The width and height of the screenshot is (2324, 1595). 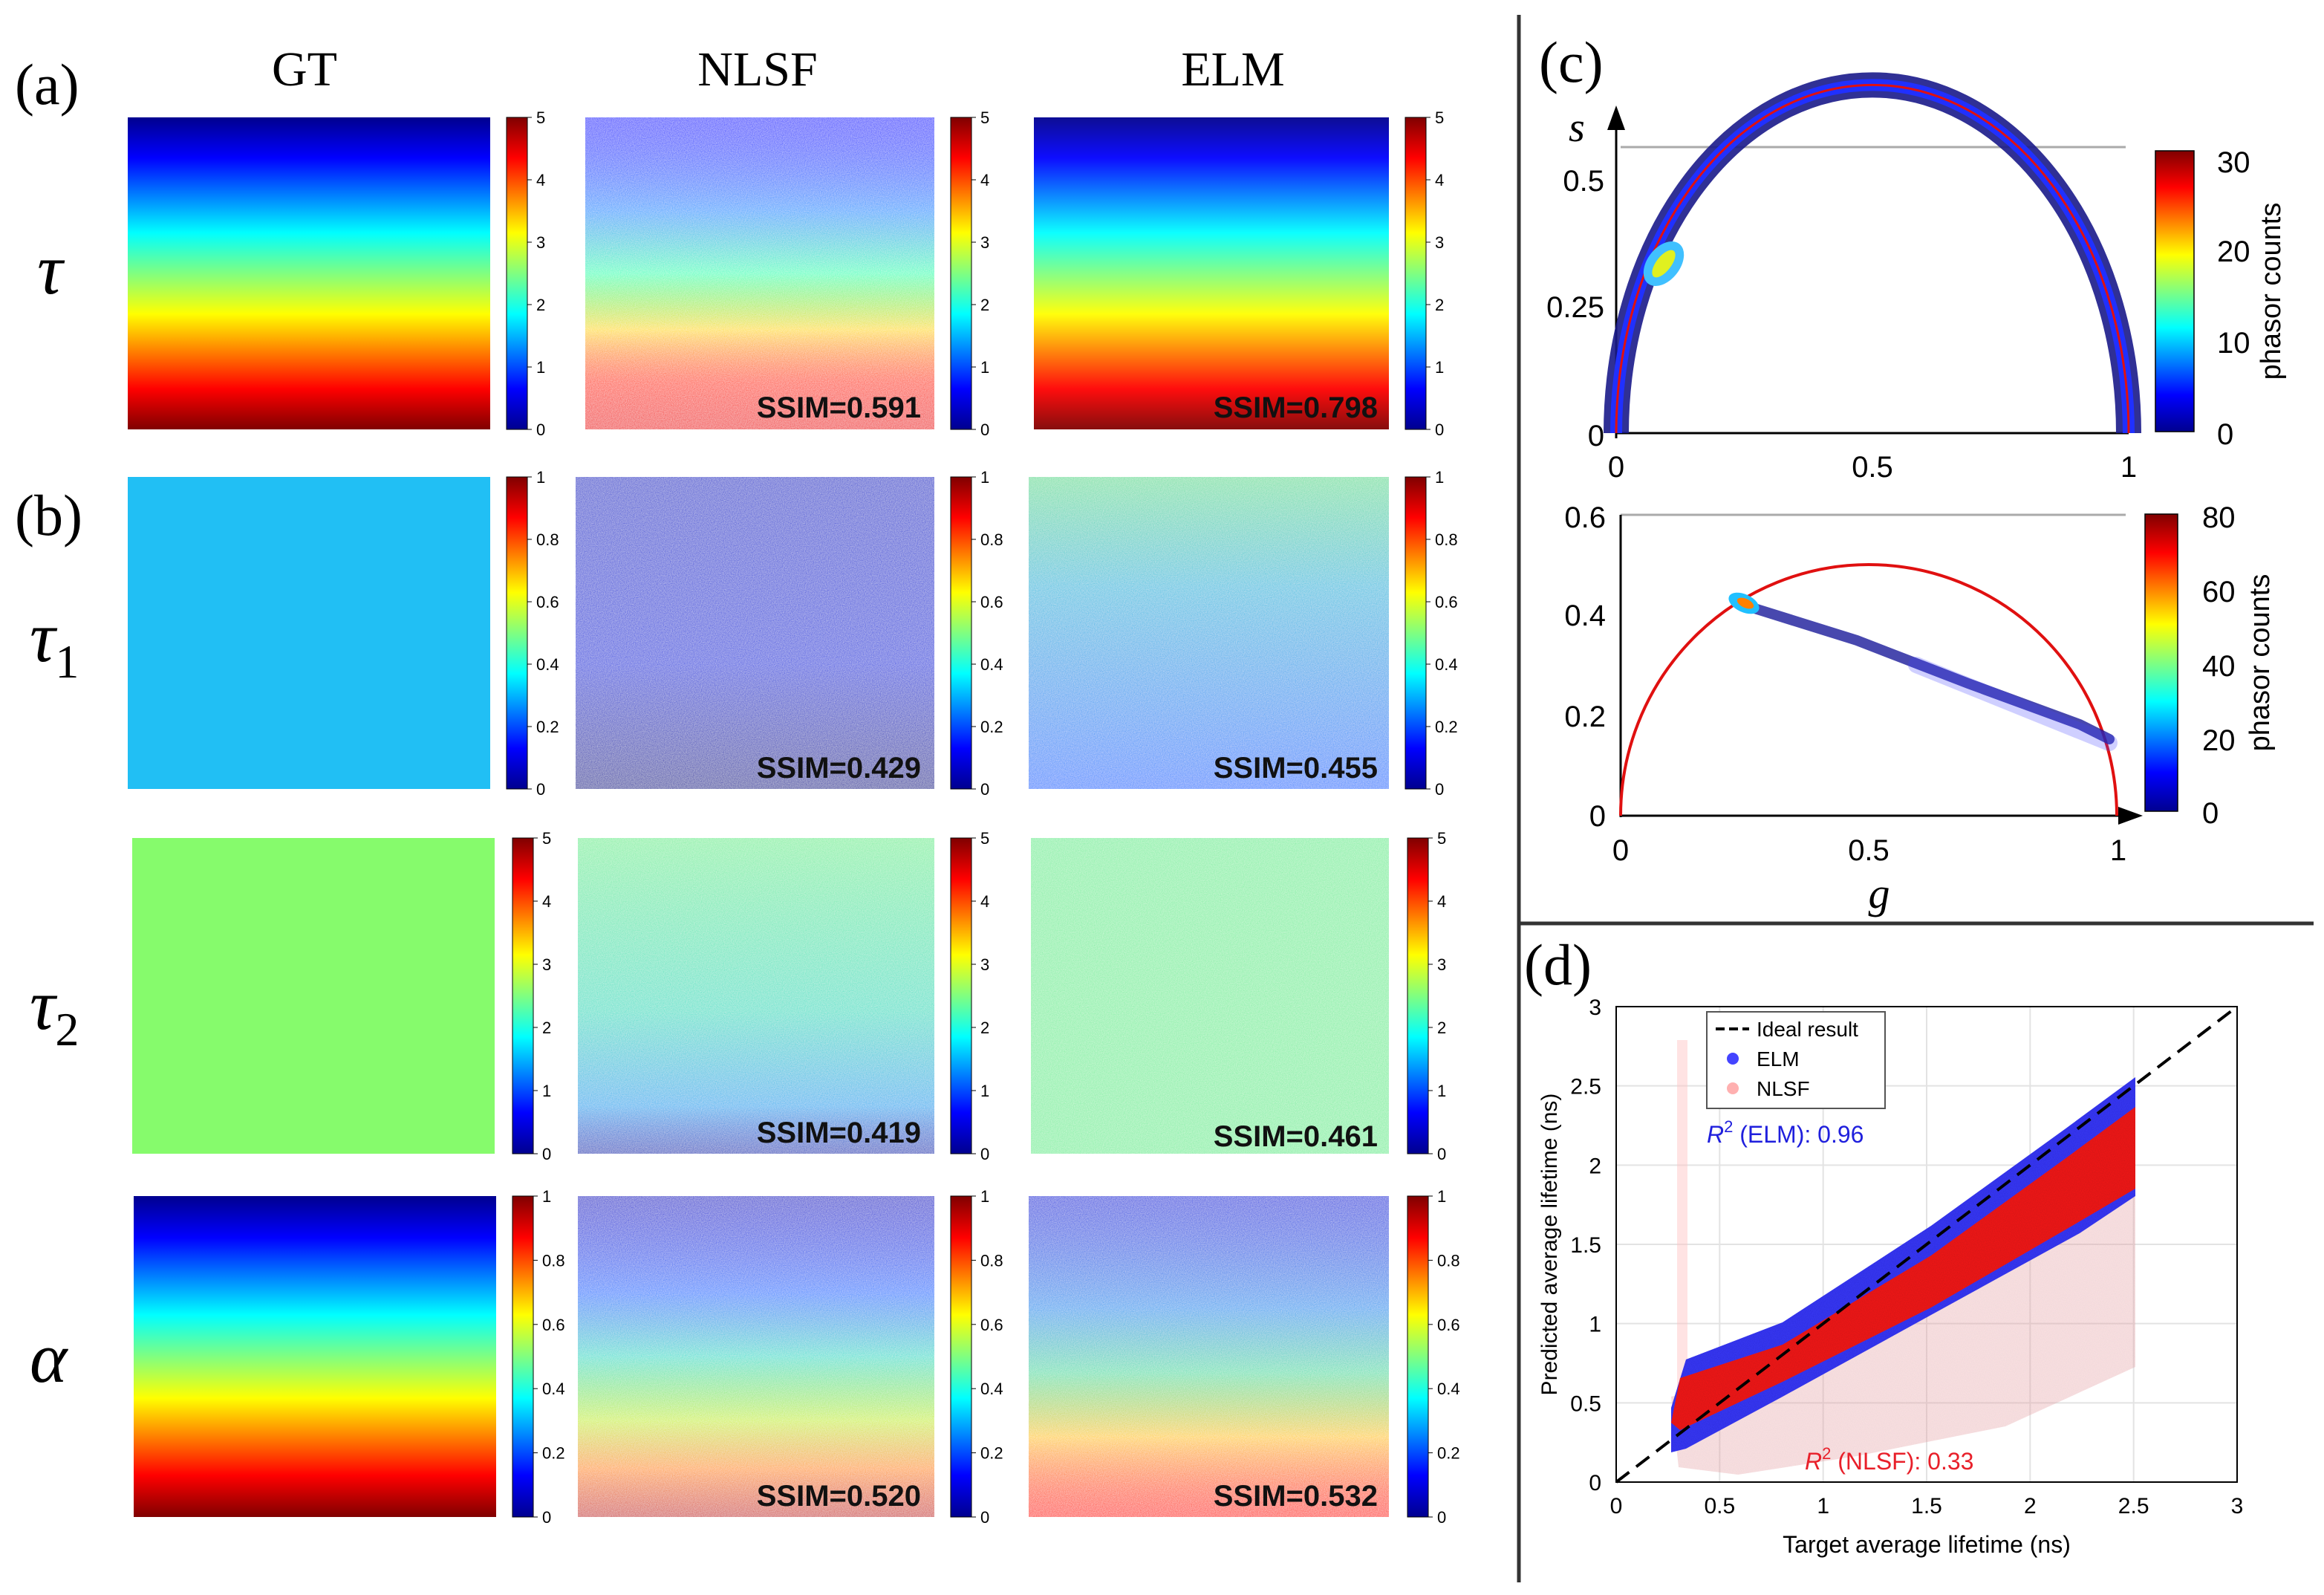 I want to click on phasor-bottom-cluster, so click(x=1924, y=671).